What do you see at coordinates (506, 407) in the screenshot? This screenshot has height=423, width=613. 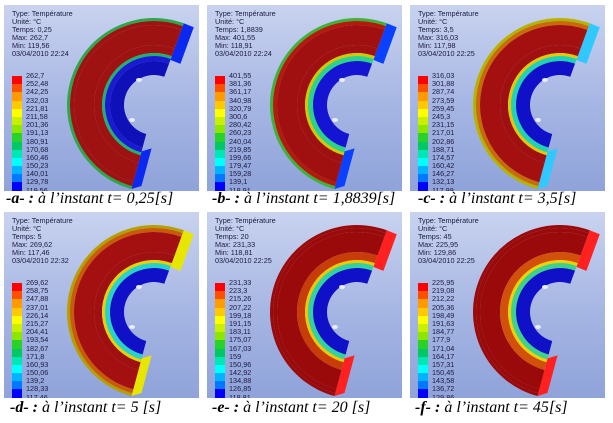 I see `caption-text: à l’instant t= 45[s]` at bounding box center [506, 407].